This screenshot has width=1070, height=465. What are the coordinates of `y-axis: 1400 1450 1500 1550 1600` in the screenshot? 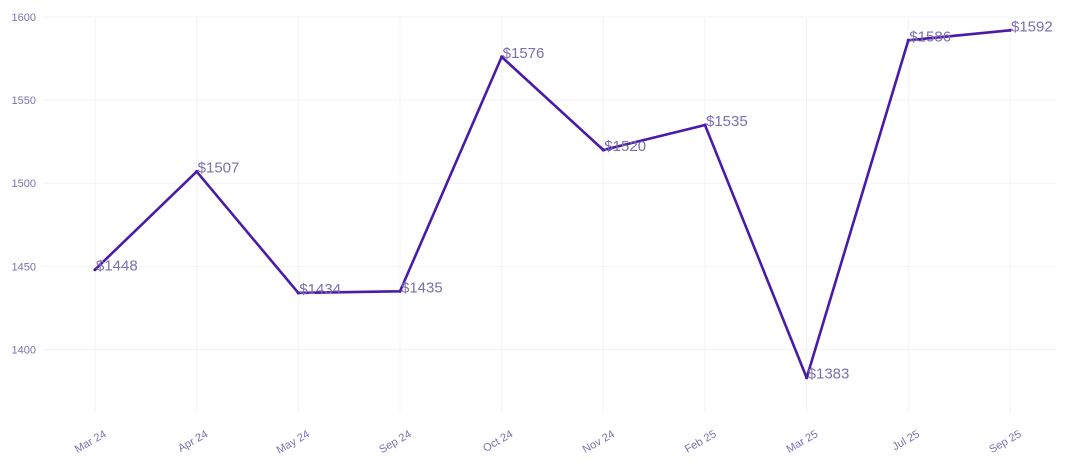 It's located at (24, 184).